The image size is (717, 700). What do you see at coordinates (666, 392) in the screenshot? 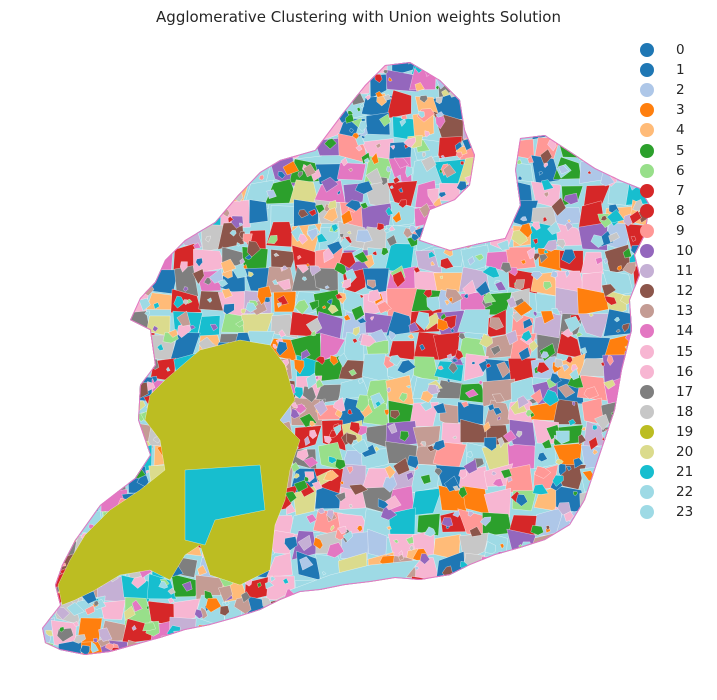
I see `legend-item-17: 17` at bounding box center [666, 392].